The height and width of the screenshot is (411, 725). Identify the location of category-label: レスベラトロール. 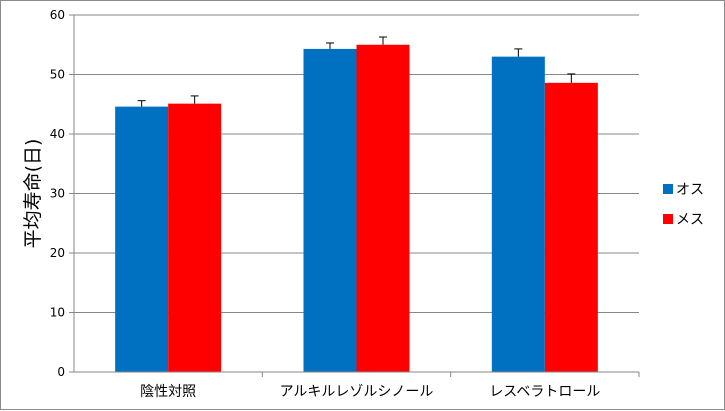
(544, 392).